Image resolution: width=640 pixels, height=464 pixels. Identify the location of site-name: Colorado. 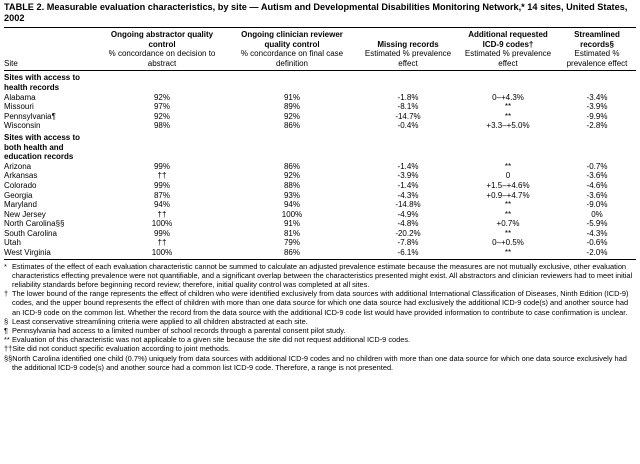
(20, 185).